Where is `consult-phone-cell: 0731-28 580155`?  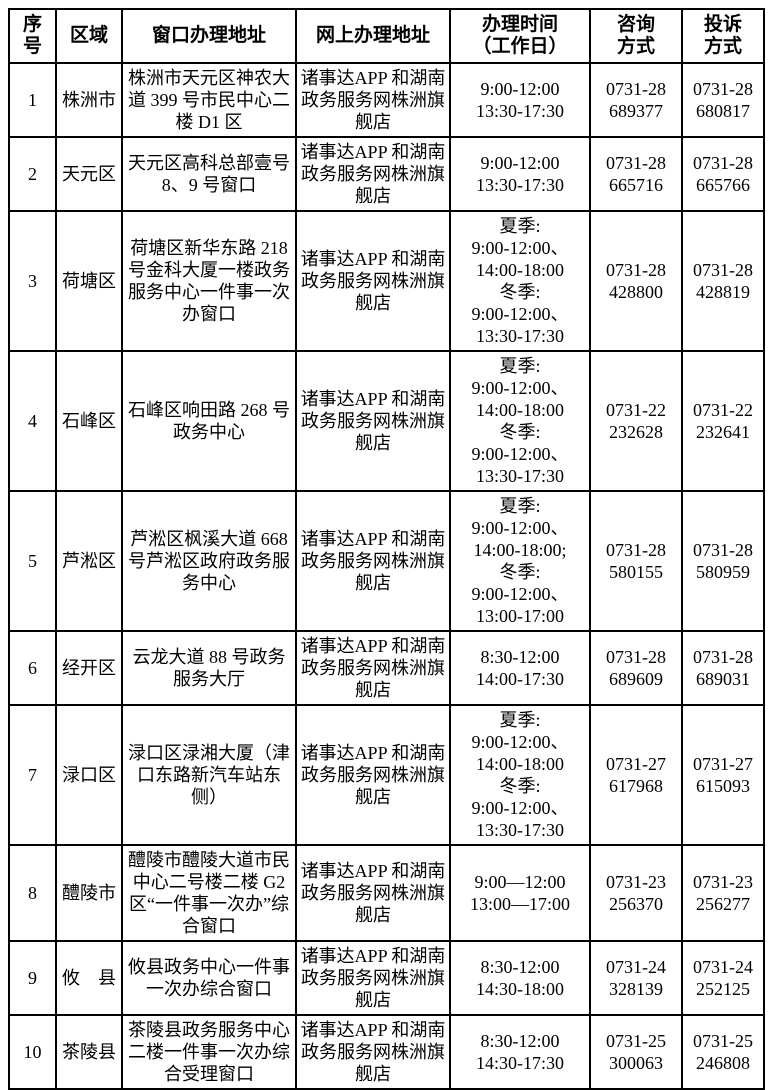 consult-phone-cell: 0731-28 580155 is located at coordinates (636, 561).